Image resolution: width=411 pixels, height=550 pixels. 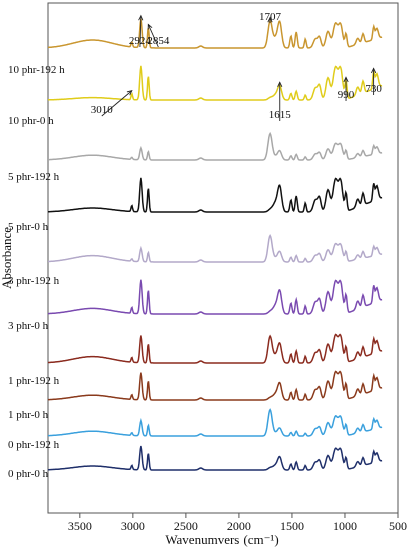 What do you see at coordinates (215, 33) in the screenshot?
I see `series-line-10-phr-192-h` at bounding box center [215, 33].